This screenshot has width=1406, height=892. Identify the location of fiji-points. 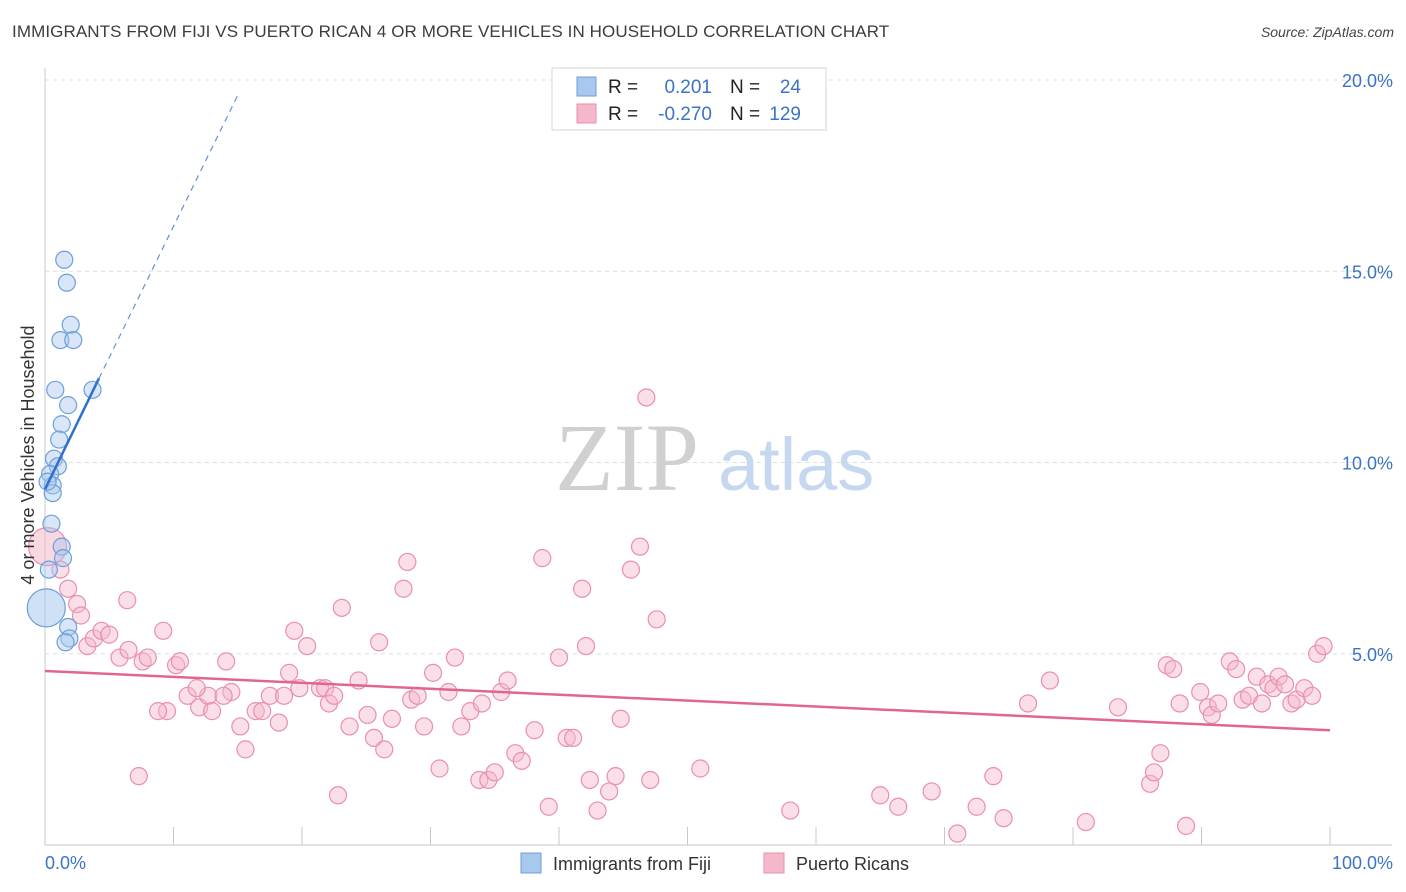
(64, 451).